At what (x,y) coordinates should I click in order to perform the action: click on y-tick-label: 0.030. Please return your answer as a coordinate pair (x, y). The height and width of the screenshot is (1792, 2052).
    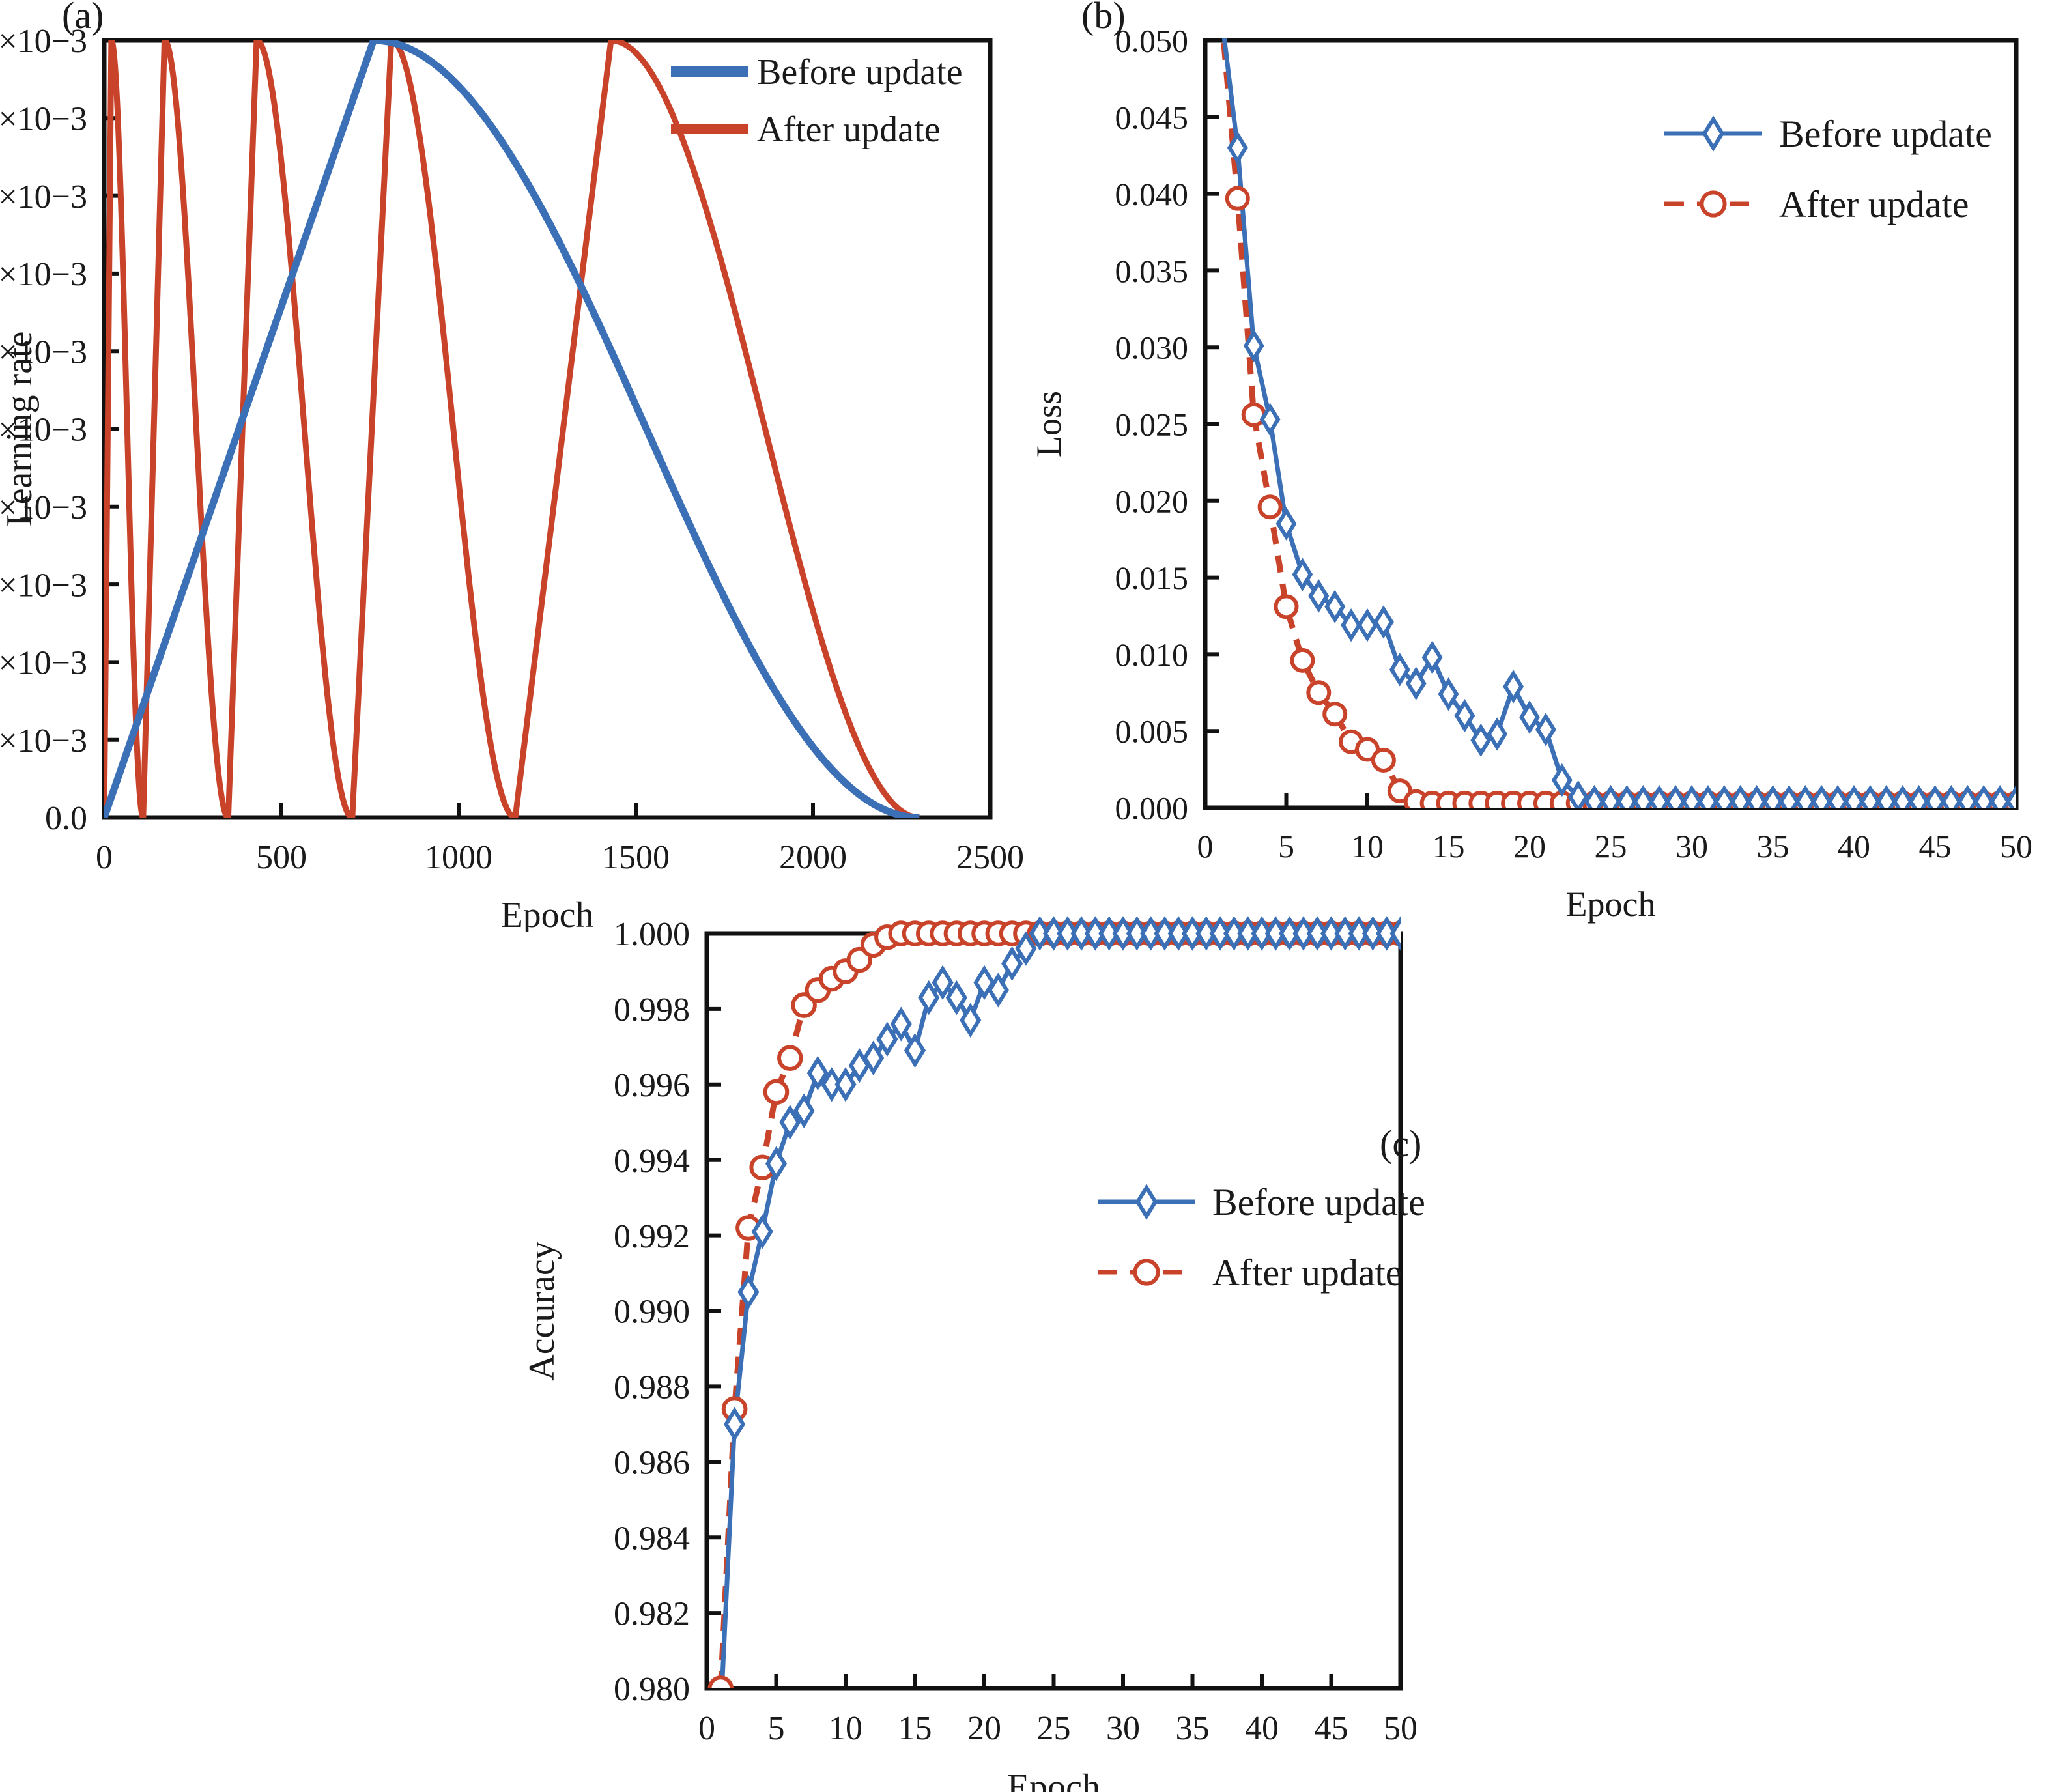
    Looking at the image, I should click on (1152, 348).